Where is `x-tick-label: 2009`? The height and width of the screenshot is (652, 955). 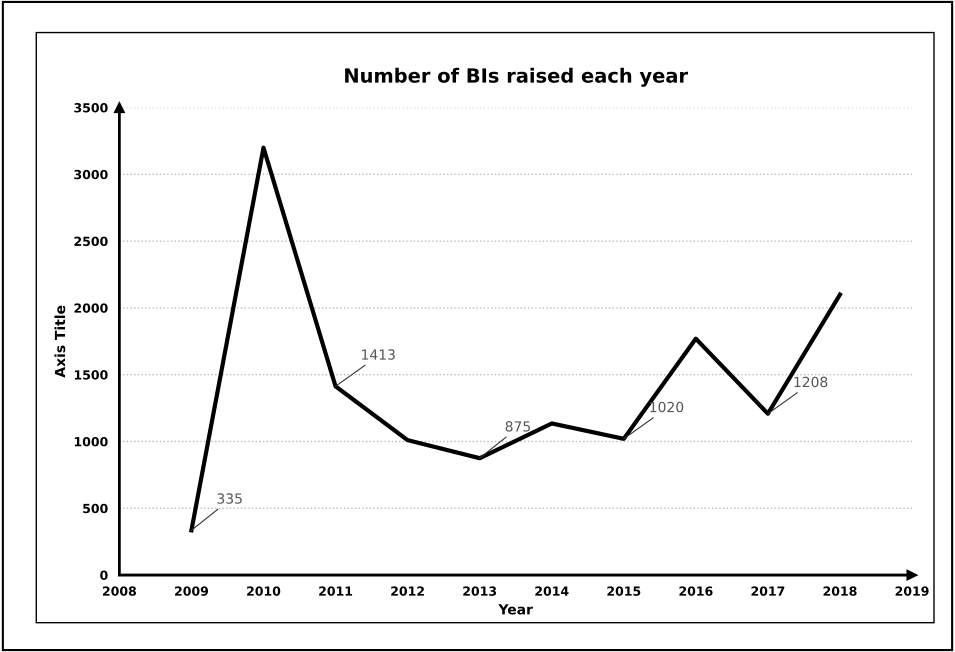
x-tick-label: 2009 is located at coordinates (191, 591).